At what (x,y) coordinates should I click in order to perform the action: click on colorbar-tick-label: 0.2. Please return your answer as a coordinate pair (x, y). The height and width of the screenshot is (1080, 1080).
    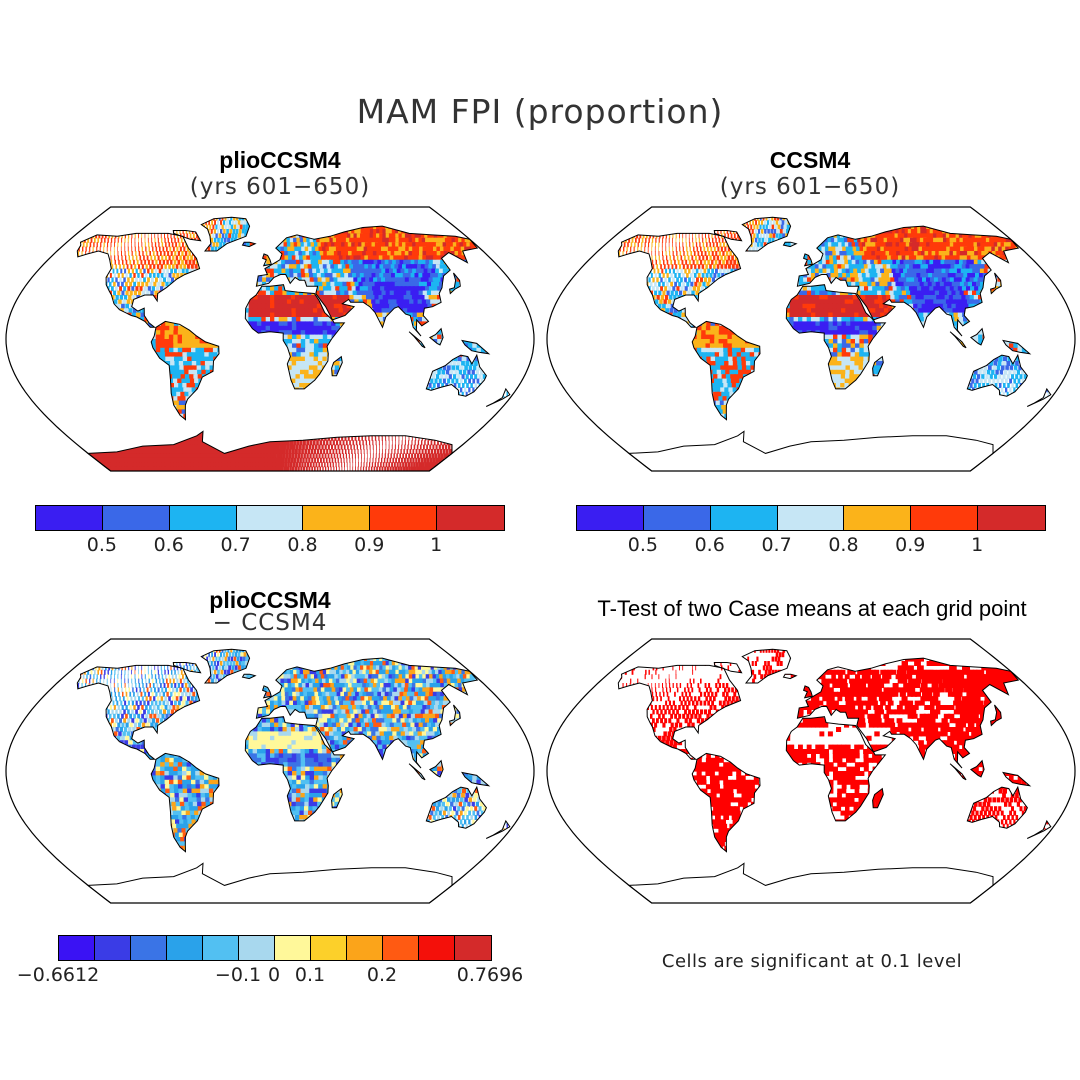
    Looking at the image, I should click on (382, 975).